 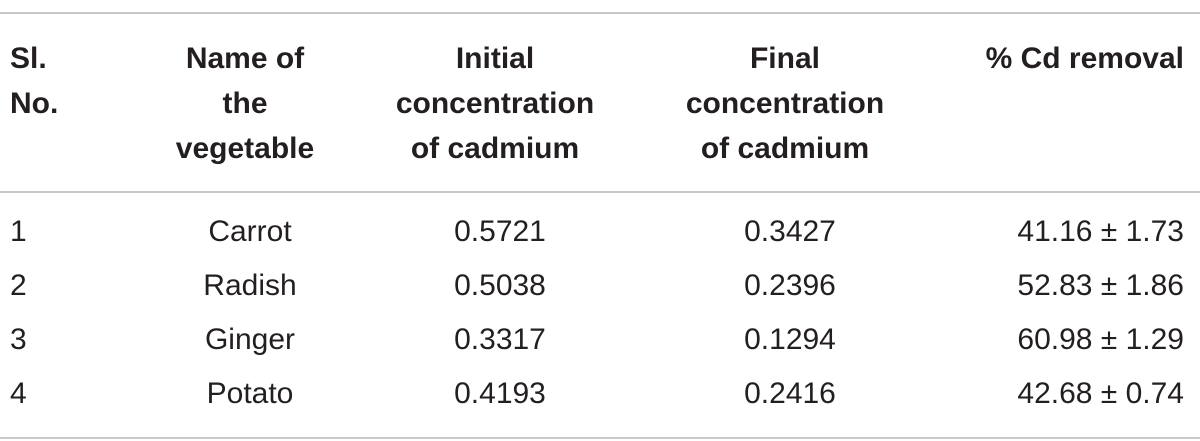 What do you see at coordinates (1100, 393) in the screenshot?
I see `cell-cd-removal: 42.68 ± 0.74` at bounding box center [1100, 393].